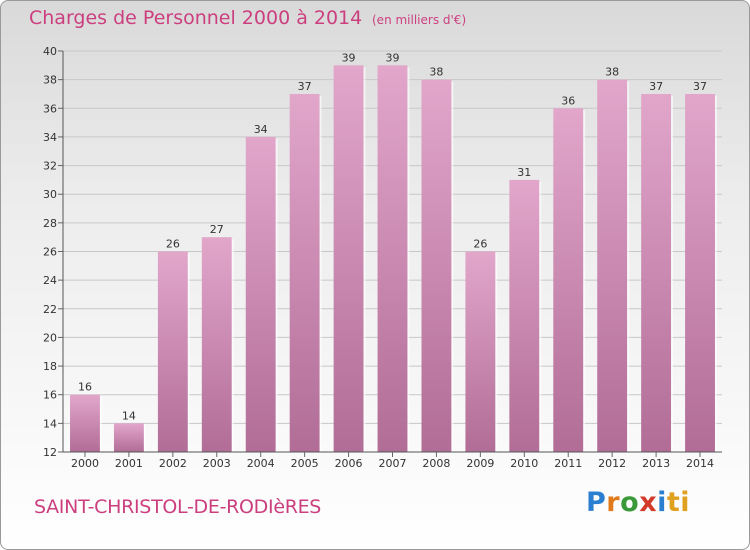 This screenshot has width=750, height=550. Describe the element at coordinates (630, 502) in the screenshot. I see `logo-letter: o` at that location.